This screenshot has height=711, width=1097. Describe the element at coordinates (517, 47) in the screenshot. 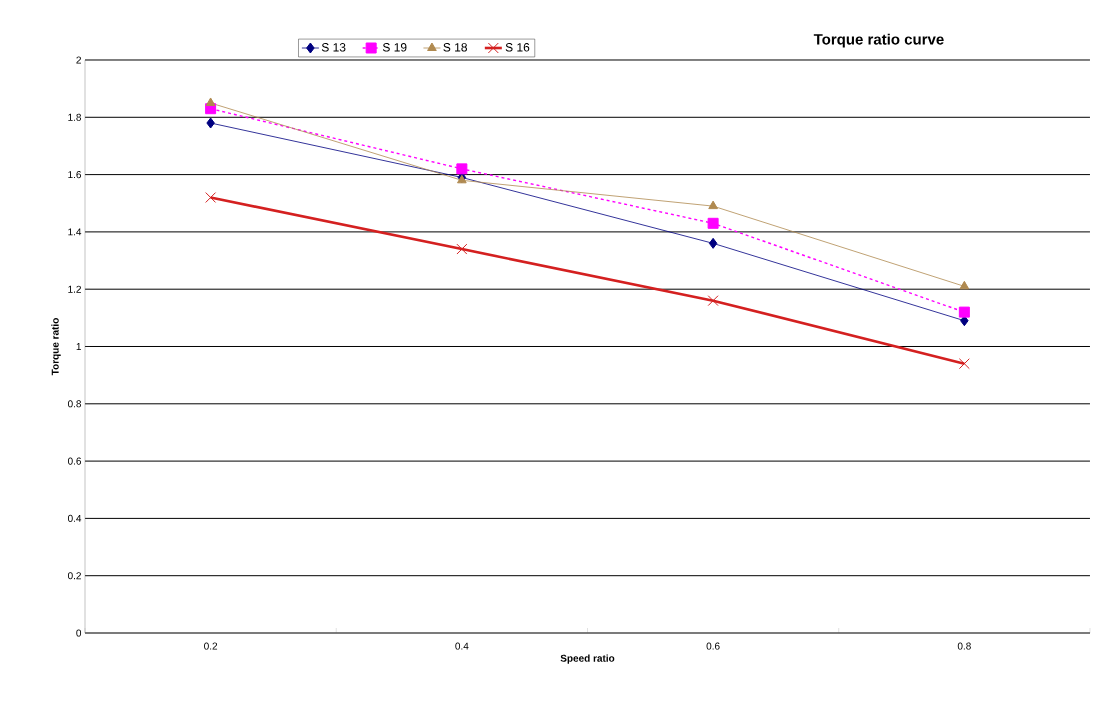

I see `legend-label: S 16` at that location.